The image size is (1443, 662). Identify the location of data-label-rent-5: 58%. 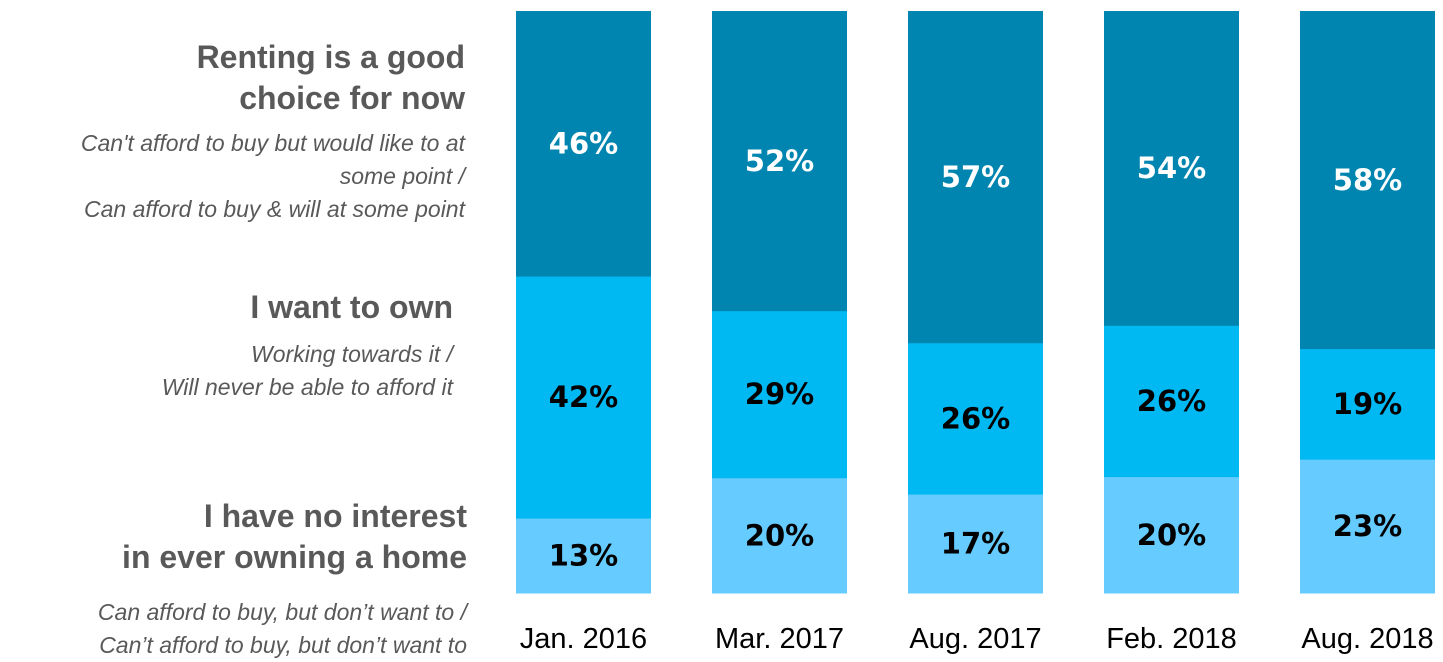
(1367, 180).